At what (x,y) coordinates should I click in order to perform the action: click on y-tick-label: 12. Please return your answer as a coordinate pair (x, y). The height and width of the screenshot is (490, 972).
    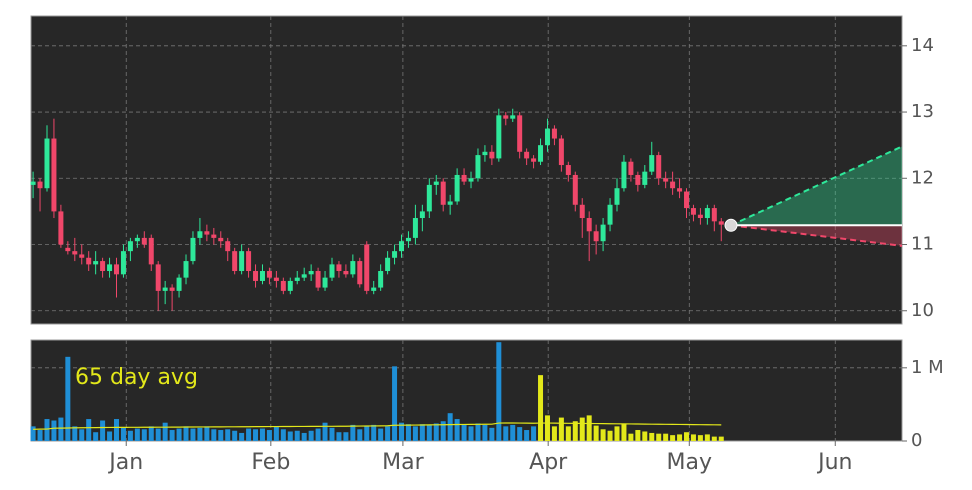
    Looking at the image, I should click on (922, 177).